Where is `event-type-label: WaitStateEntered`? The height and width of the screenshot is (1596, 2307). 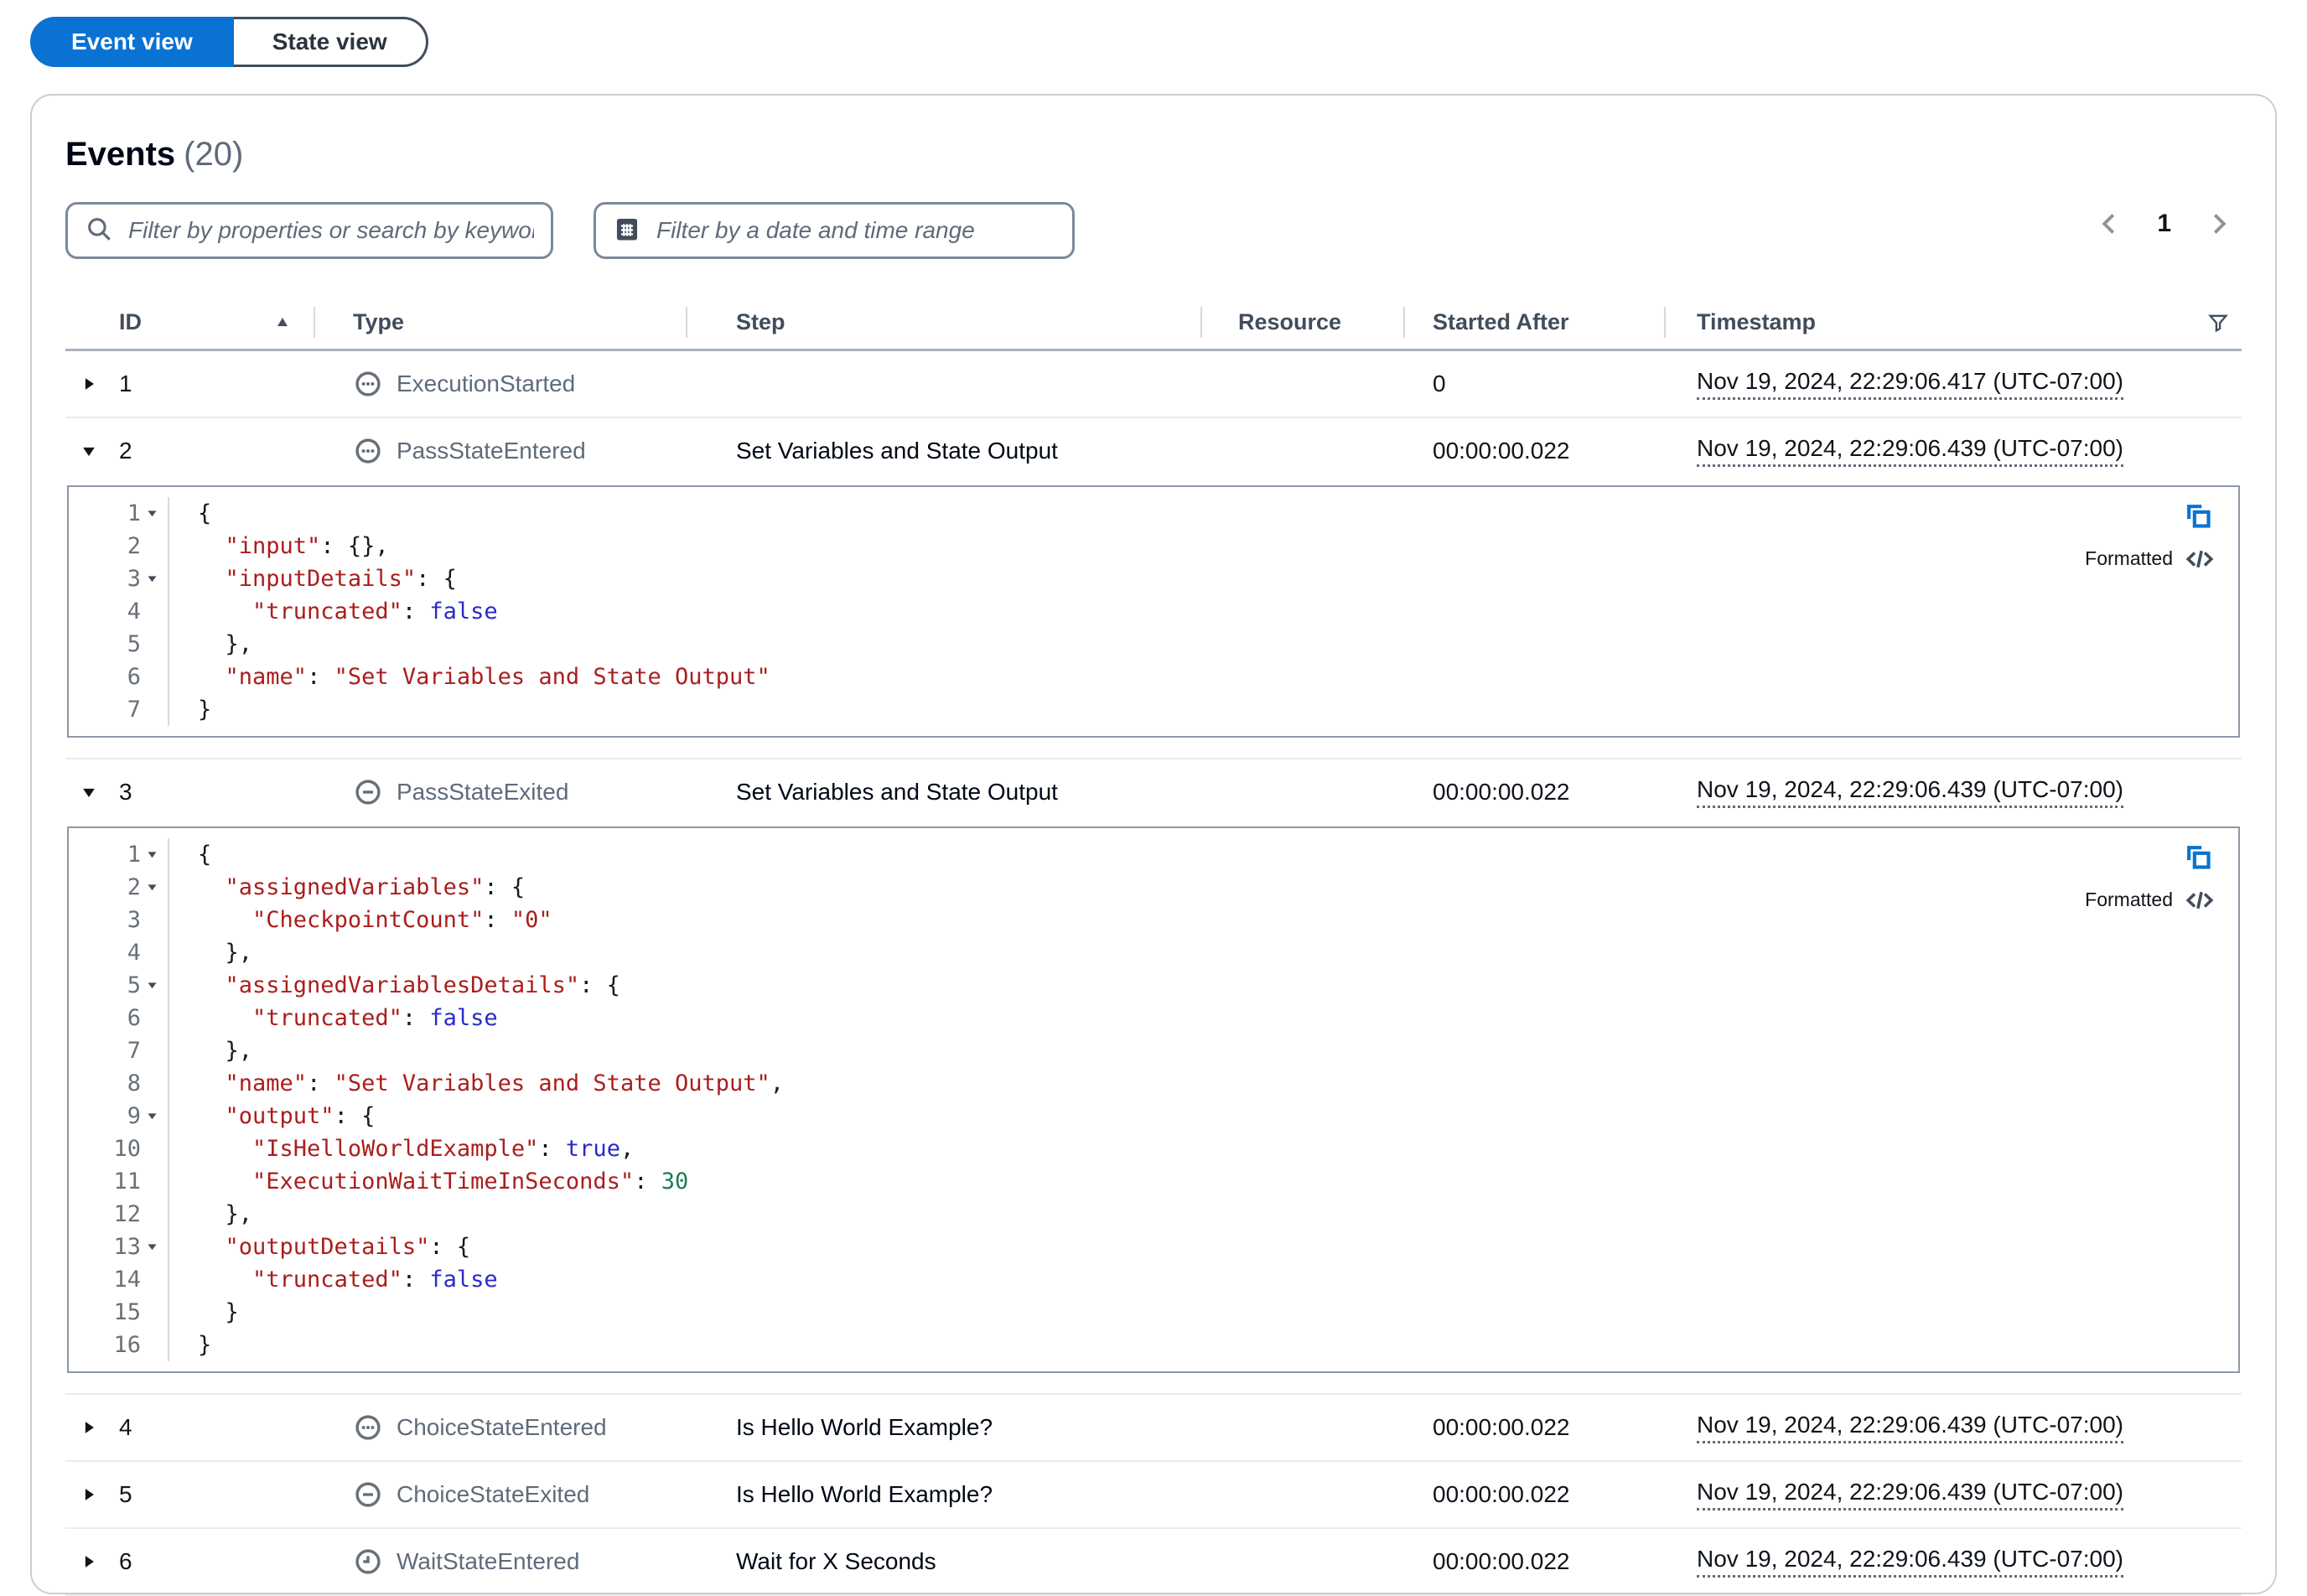
event-type-label: WaitStateEntered is located at coordinates (489, 1561).